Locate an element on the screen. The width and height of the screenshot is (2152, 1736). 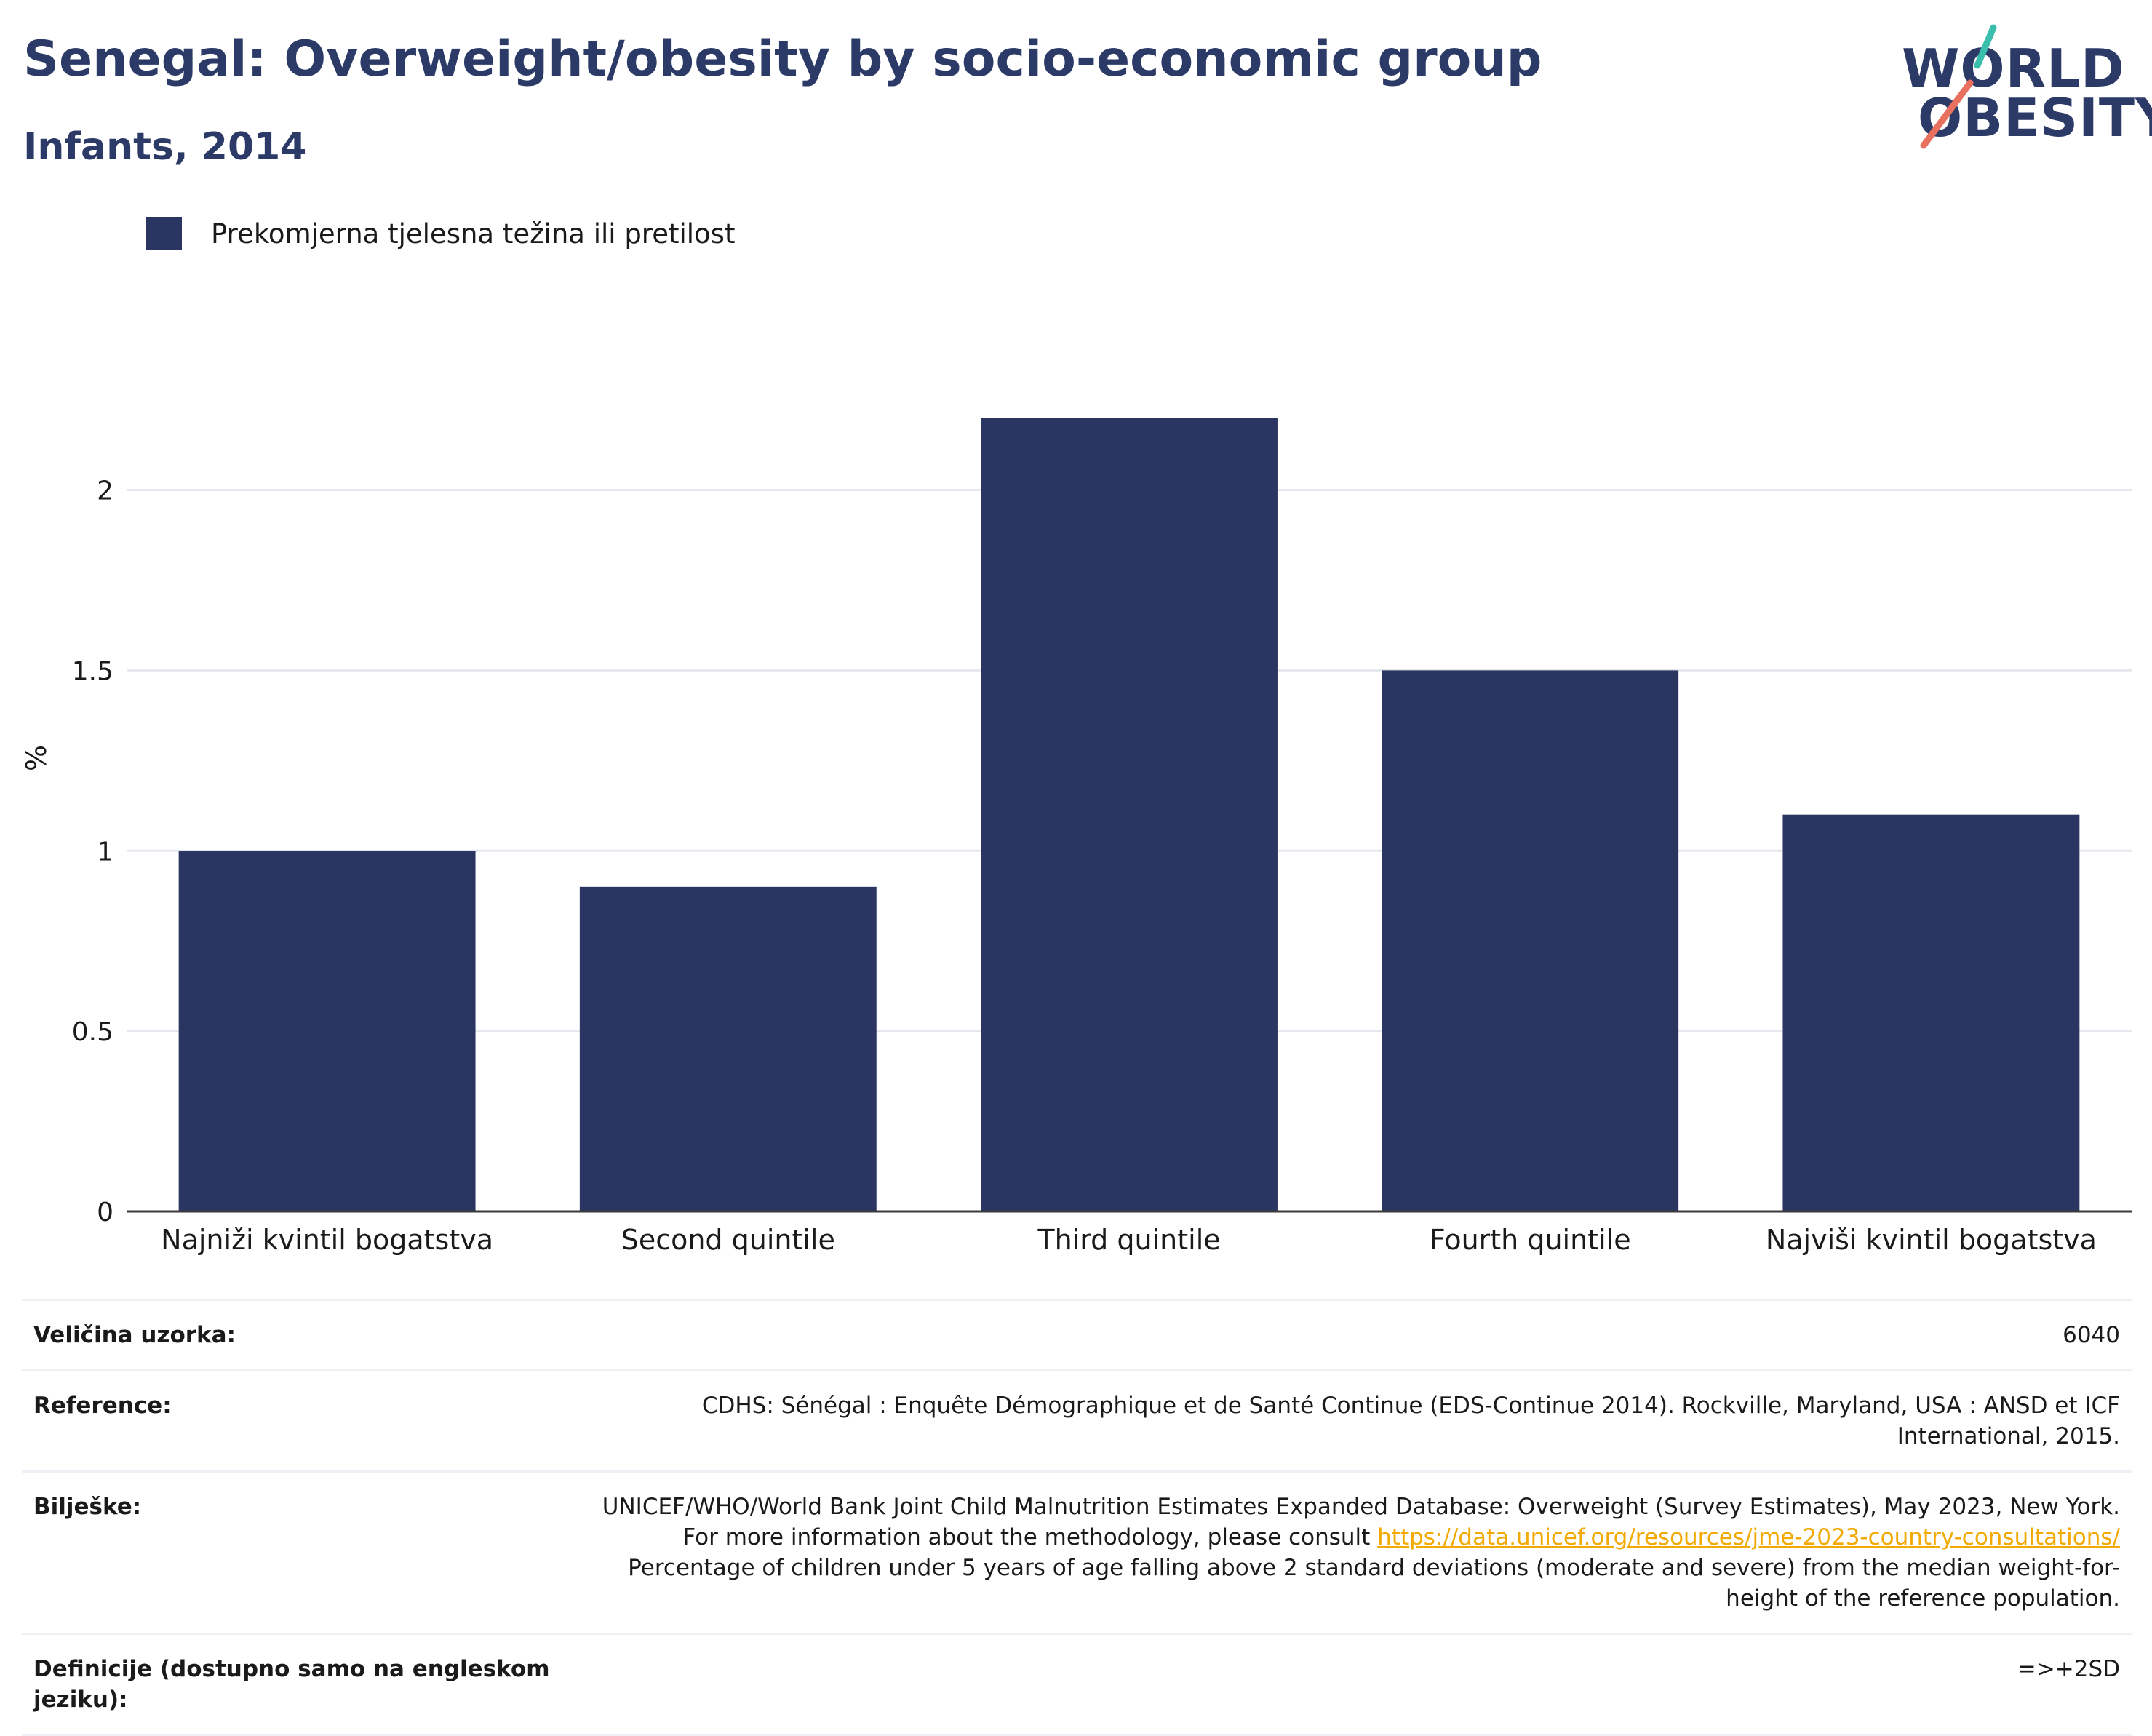
definitions-value: =>+2SD is located at coordinates (2068, 1669).